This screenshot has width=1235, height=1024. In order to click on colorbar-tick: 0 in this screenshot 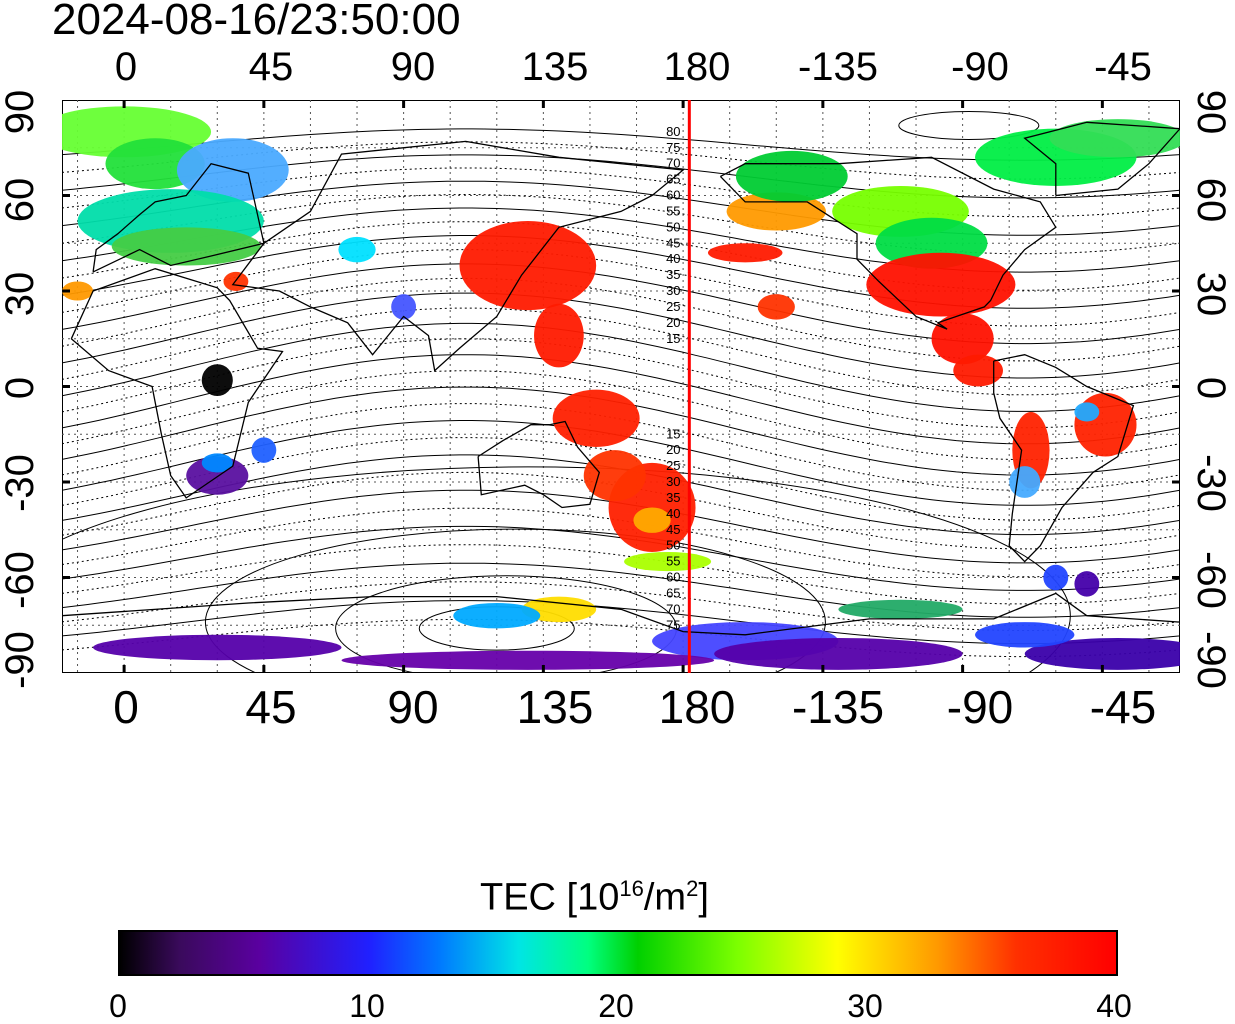, I will do `click(118, 1006)`.